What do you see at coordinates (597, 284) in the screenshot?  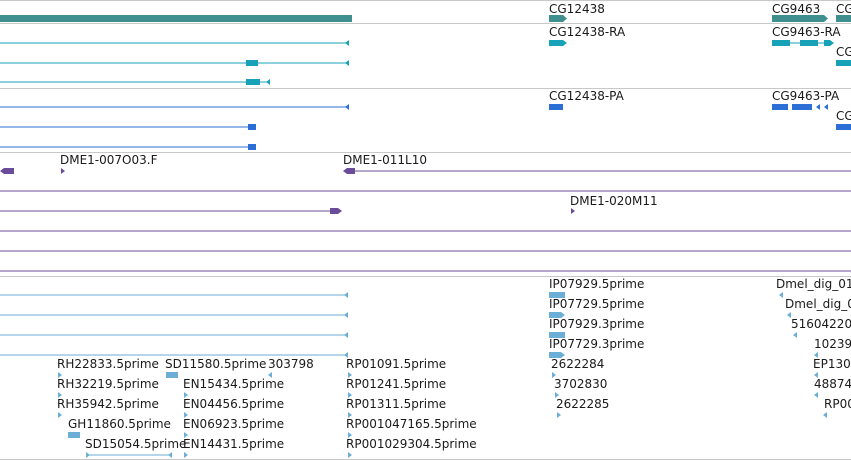 I see `est-label: IP07929.5prime` at bounding box center [597, 284].